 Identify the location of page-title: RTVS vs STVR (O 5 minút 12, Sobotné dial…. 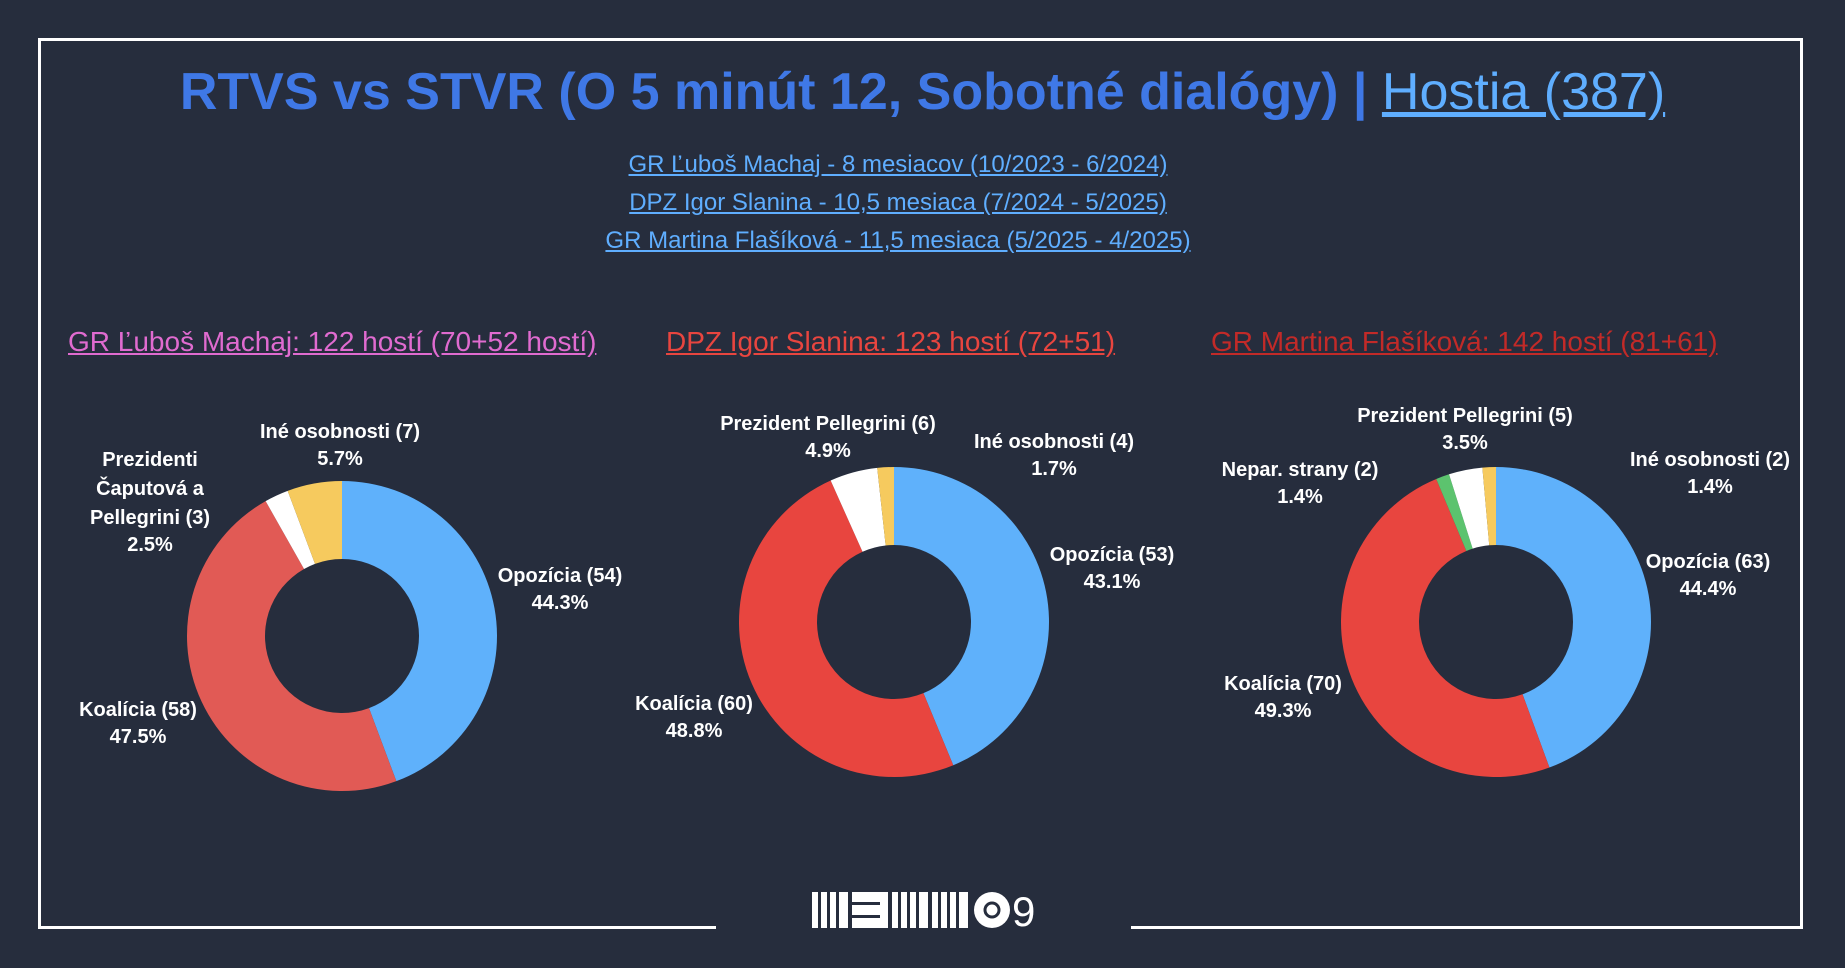
(922, 92).